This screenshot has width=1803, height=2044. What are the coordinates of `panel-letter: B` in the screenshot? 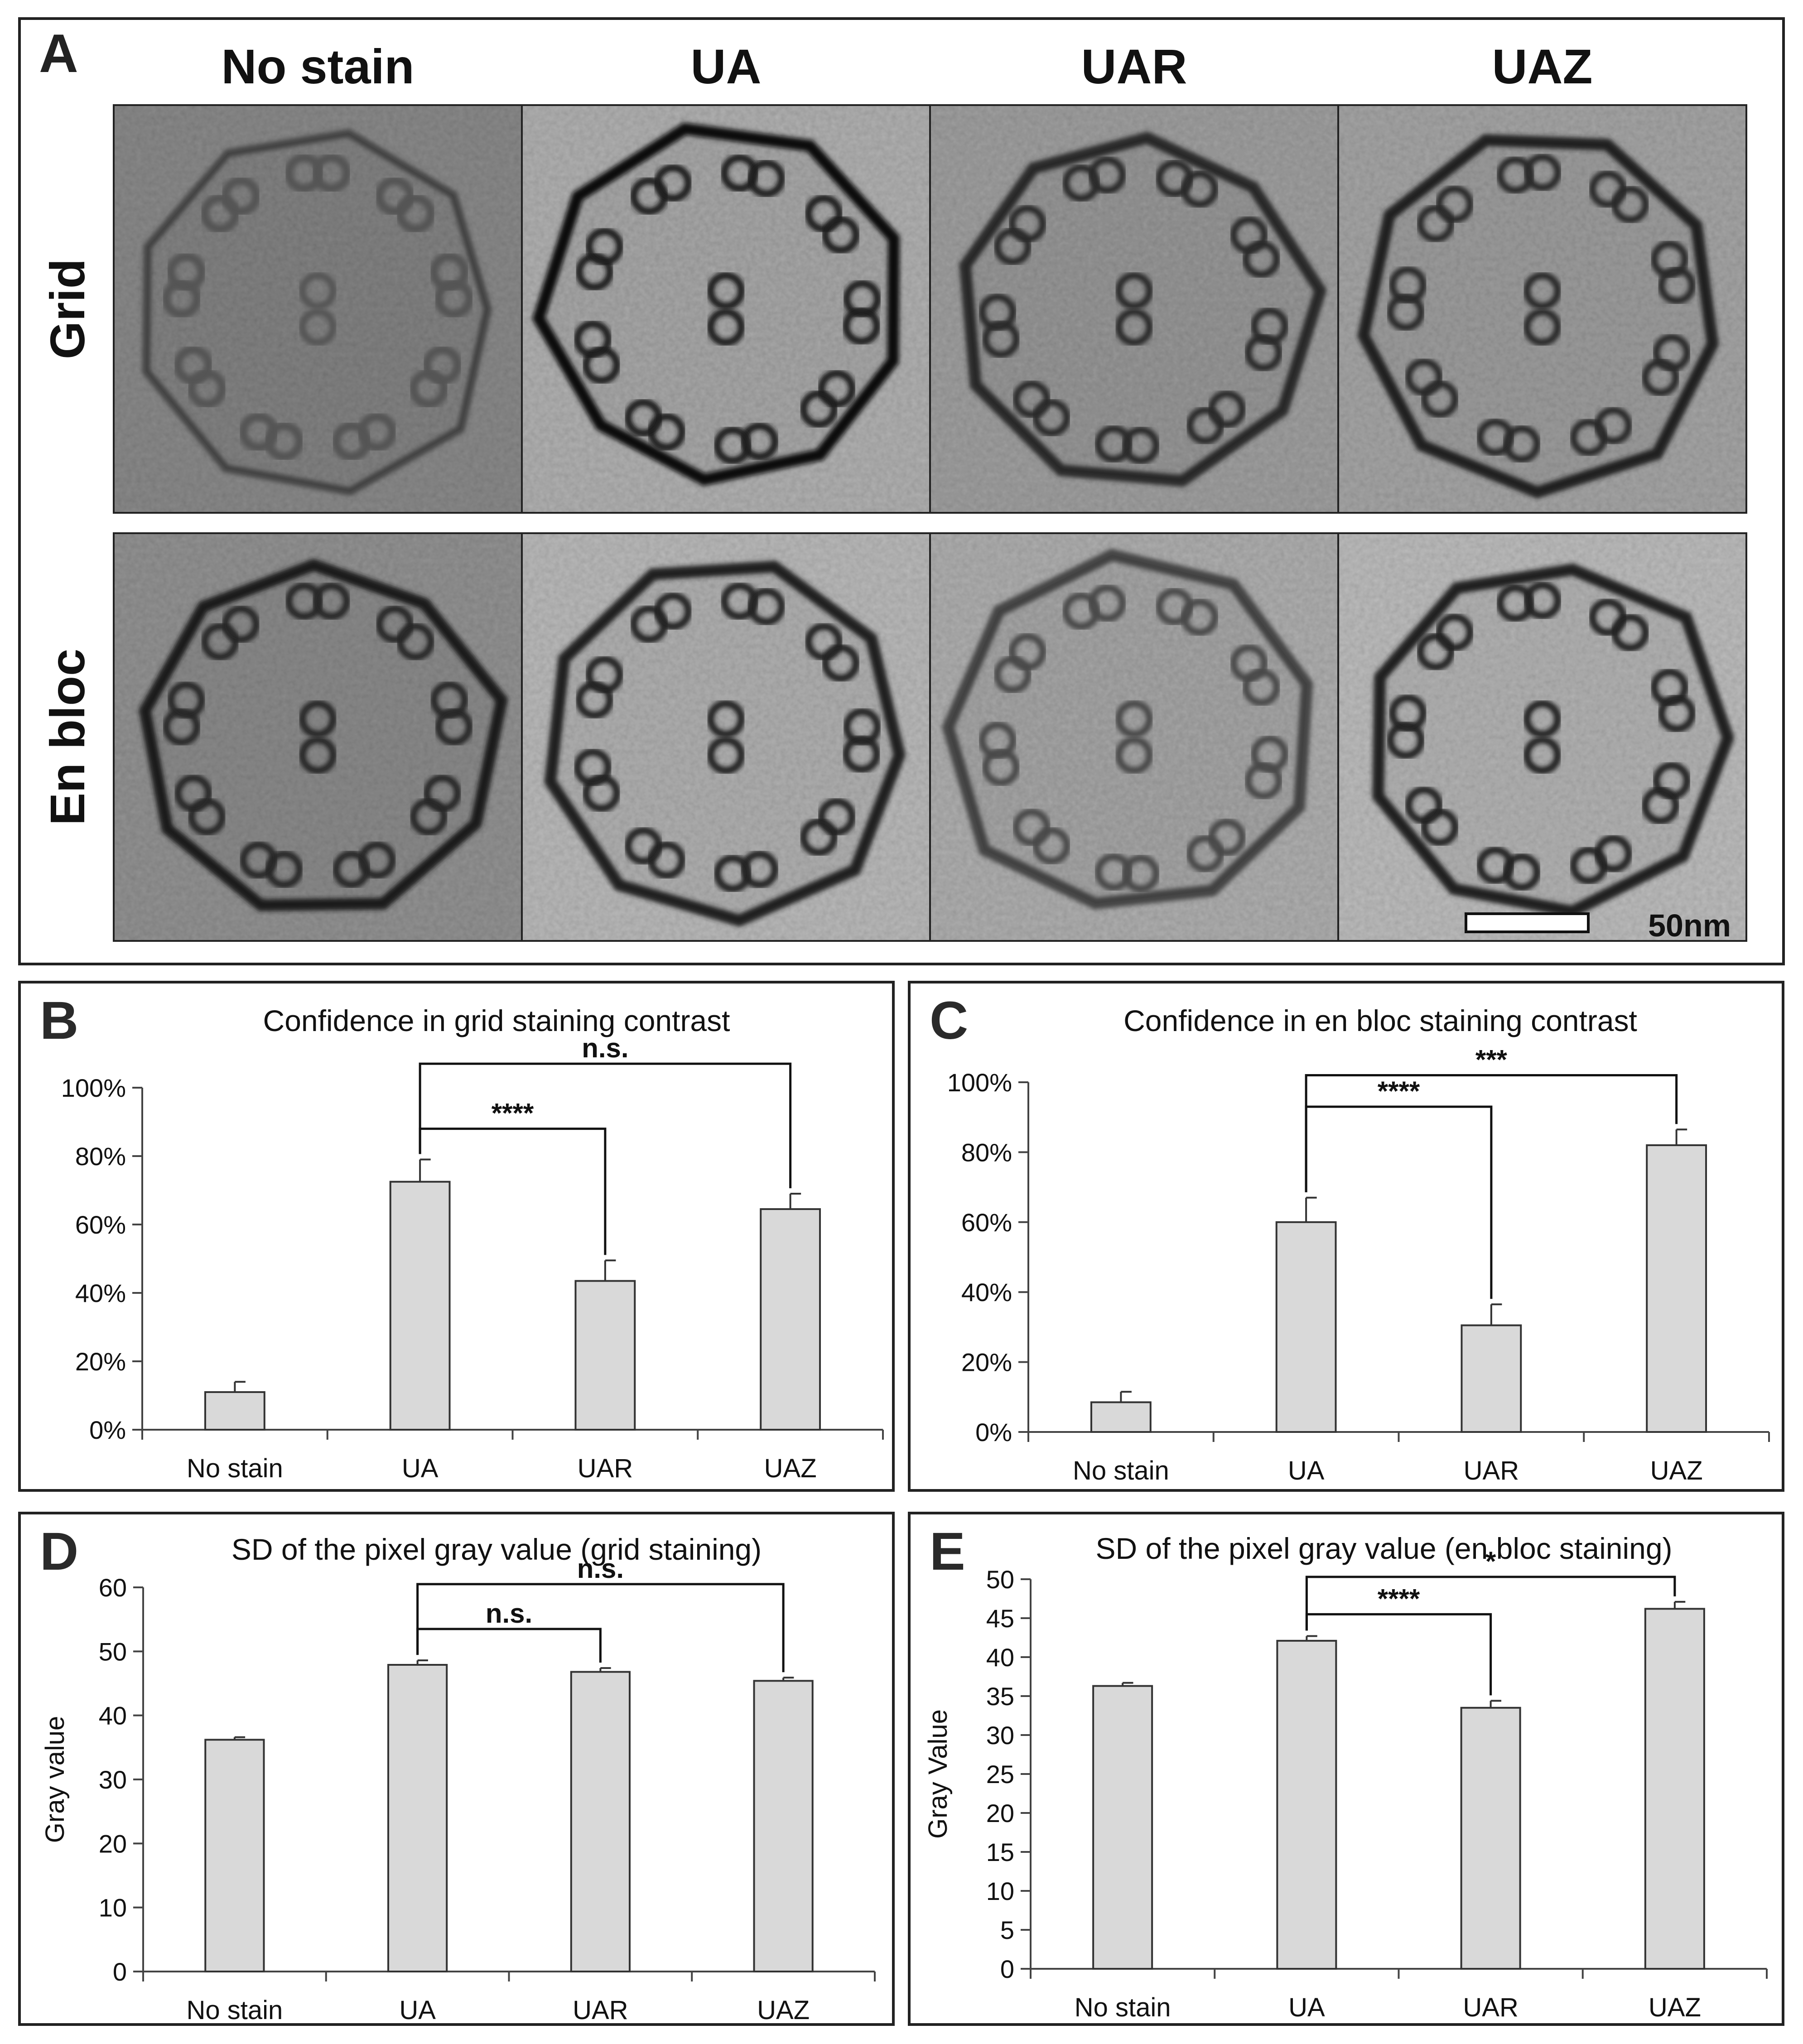 It's located at (59, 1021).